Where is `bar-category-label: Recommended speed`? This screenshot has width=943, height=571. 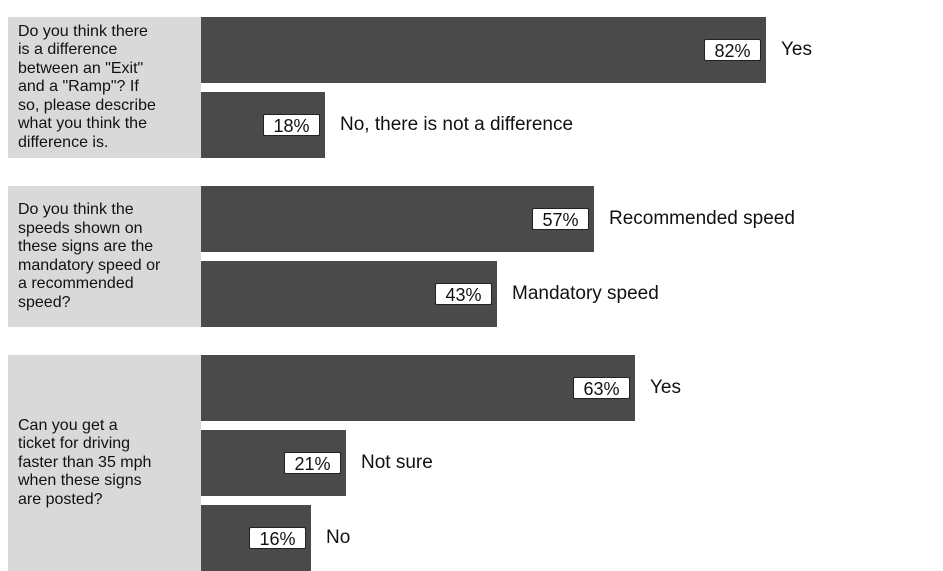
bar-category-label: Recommended speed is located at coordinates (702, 218).